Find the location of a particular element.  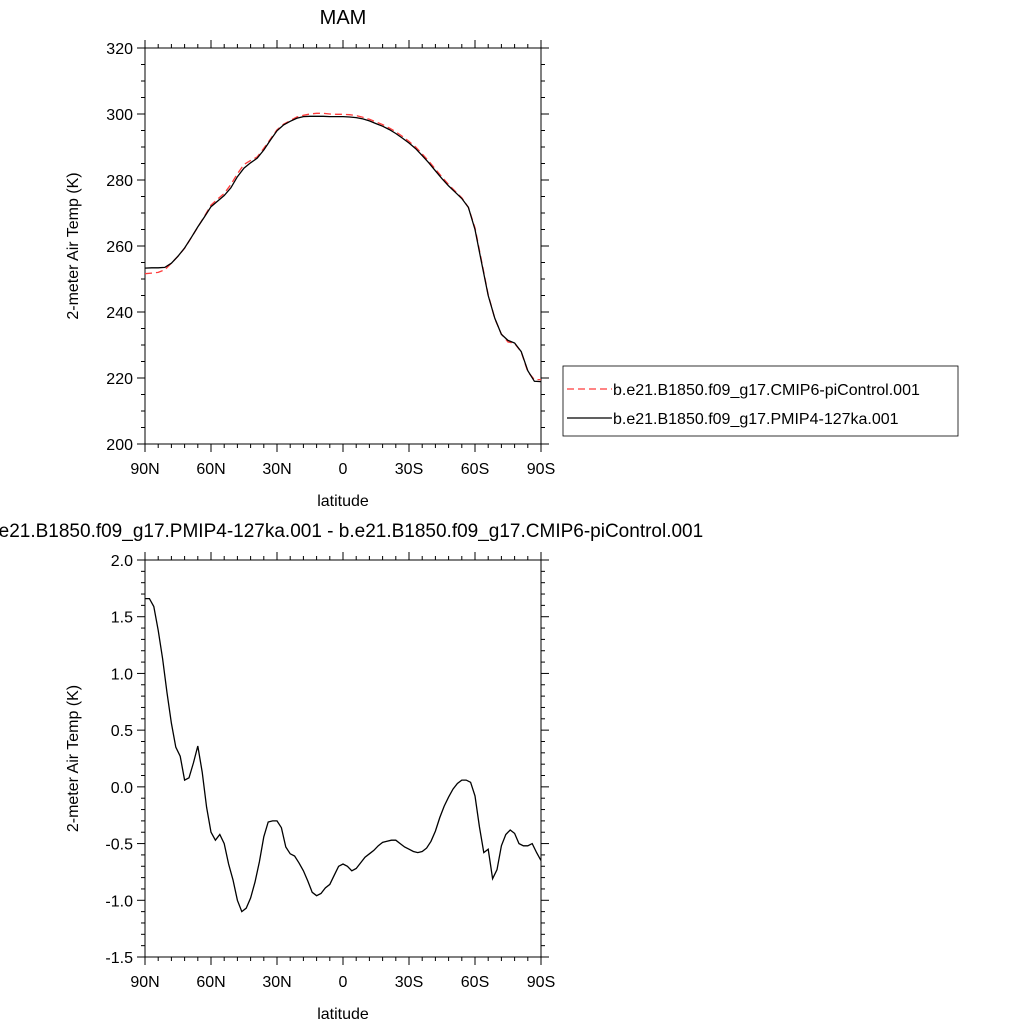

y-tick-label: 260 is located at coordinates (119, 247).